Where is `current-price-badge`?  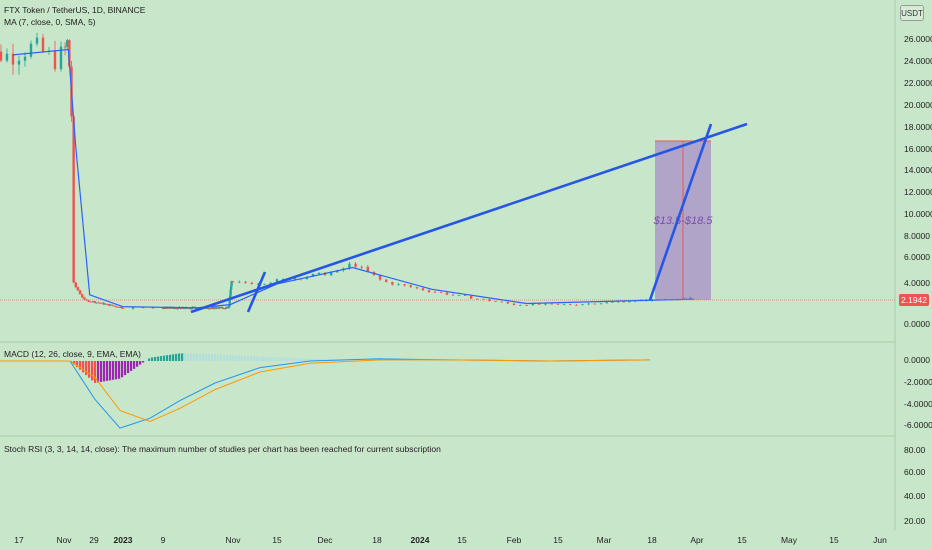 current-price-badge is located at coordinates (914, 300).